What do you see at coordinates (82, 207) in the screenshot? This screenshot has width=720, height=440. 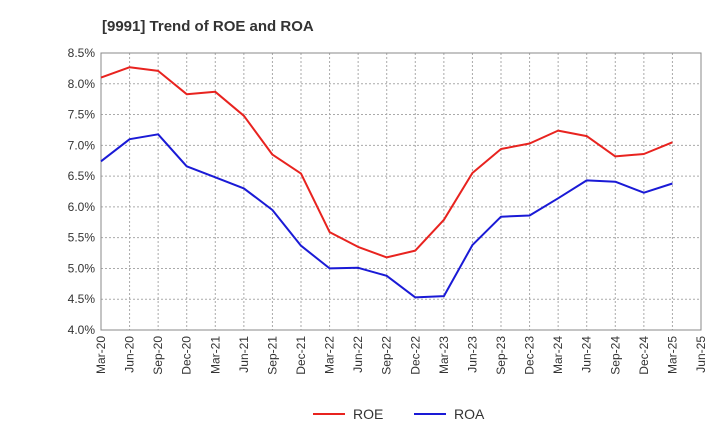 I see `y-tick-label: 6.0%` at bounding box center [82, 207].